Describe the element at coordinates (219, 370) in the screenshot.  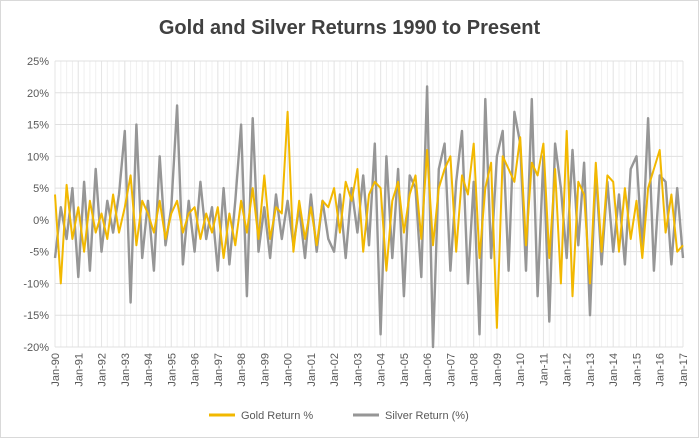
I see `x-tick-label: Jan-97` at that location.